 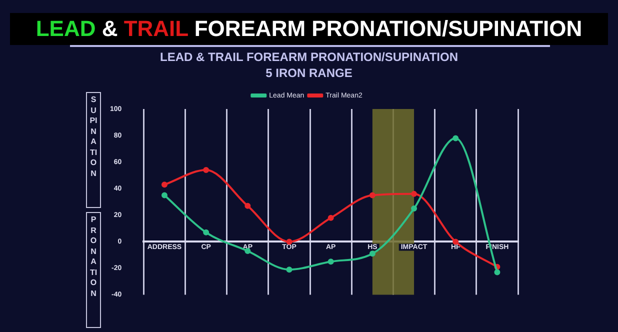 I want to click on chart-title: LEAD & TRAIL FOREARM PRONATION/SUPINATION, so click(x=309, y=28).